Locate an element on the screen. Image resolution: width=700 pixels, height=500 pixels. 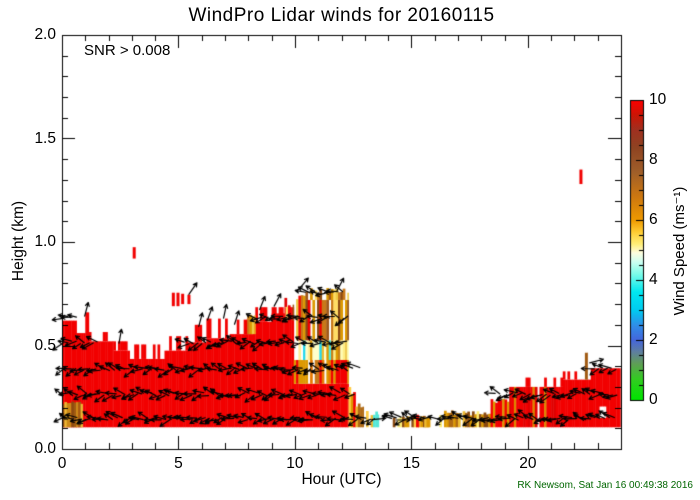
page-title: WindPro Lidar winds for 20160115 is located at coordinates (341, 15).